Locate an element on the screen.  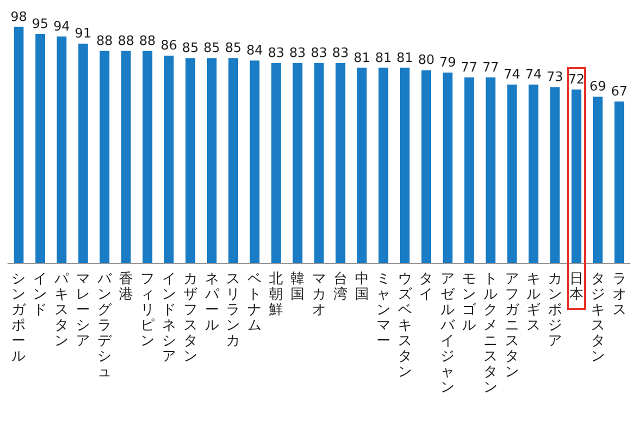
x-tick-label: スリランカ is located at coordinates (233, 309).